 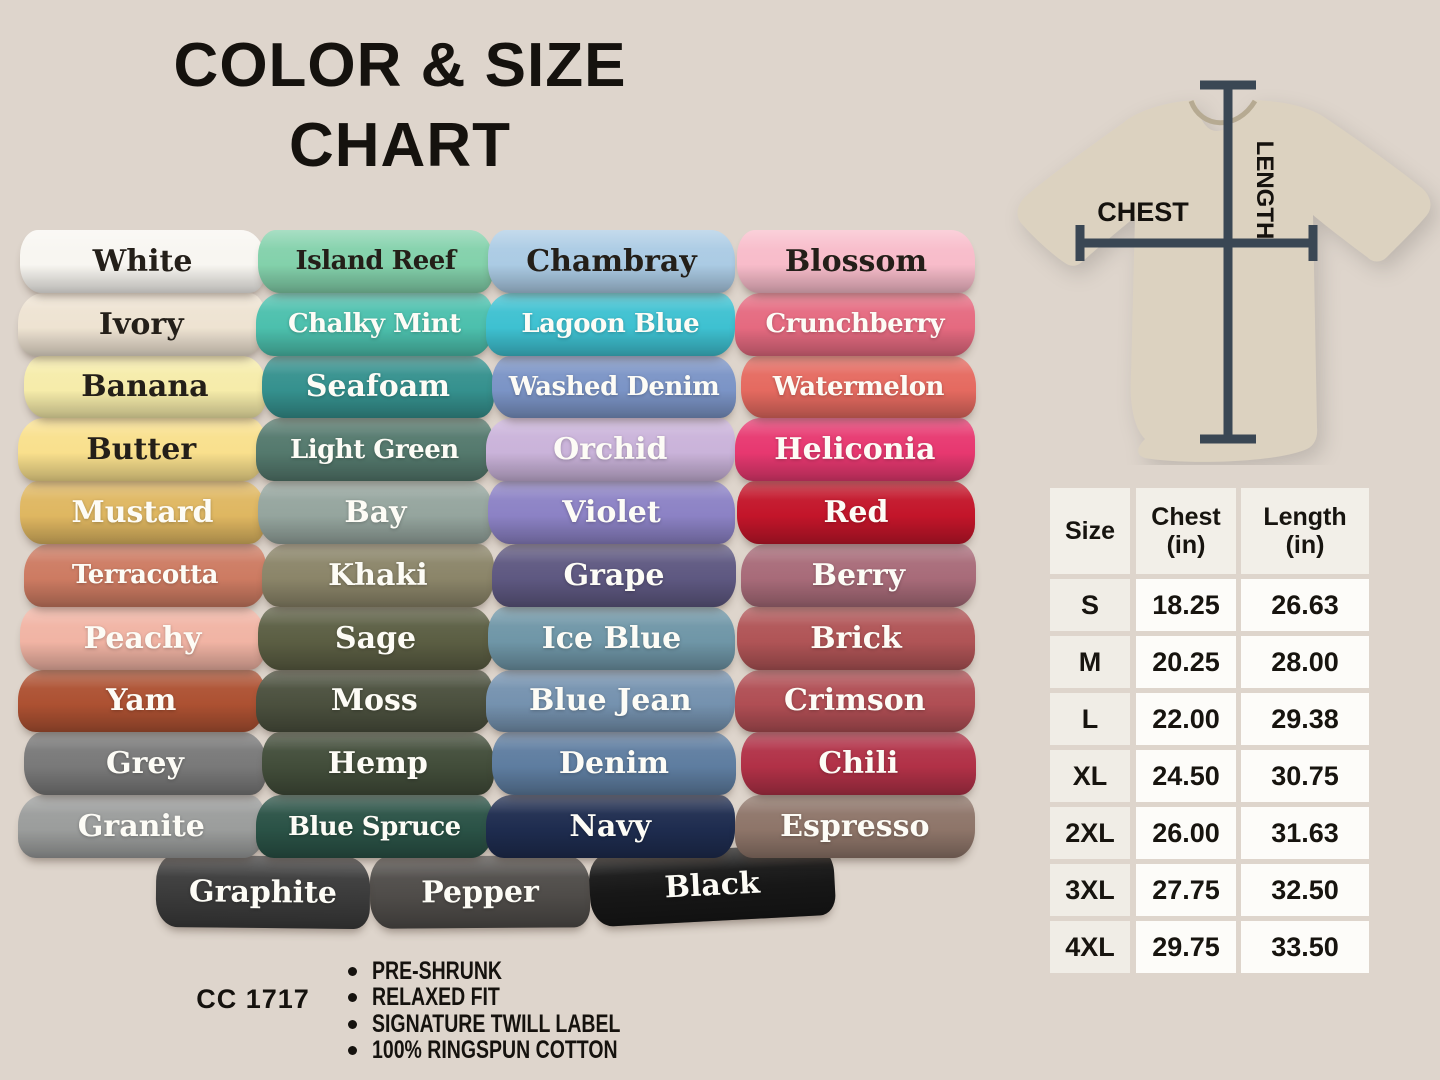 I want to click on size-table-cell-4XL-length: 33.50, so click(x=1305, y=947).